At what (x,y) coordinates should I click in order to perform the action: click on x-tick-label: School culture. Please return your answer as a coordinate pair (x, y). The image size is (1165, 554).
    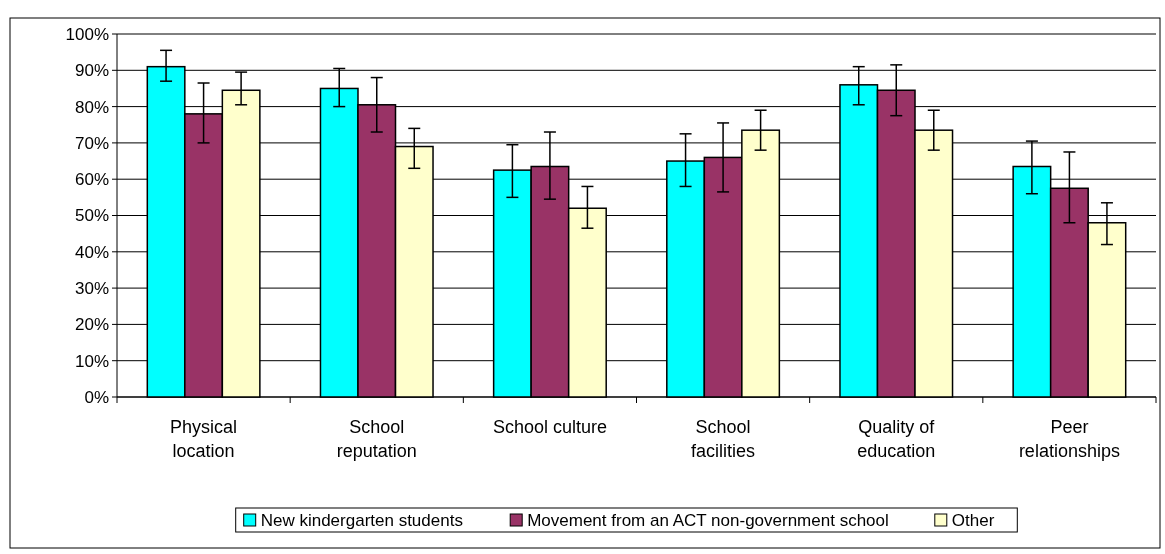
    Looking at the image, I should click on (549, 427).